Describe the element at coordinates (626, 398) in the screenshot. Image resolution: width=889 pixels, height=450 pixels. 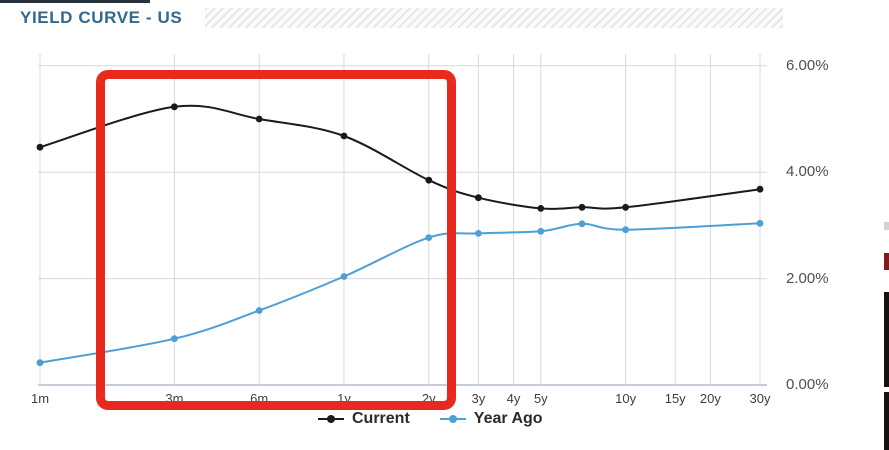
I see `x-tick-label-10y: 10y` at that location.